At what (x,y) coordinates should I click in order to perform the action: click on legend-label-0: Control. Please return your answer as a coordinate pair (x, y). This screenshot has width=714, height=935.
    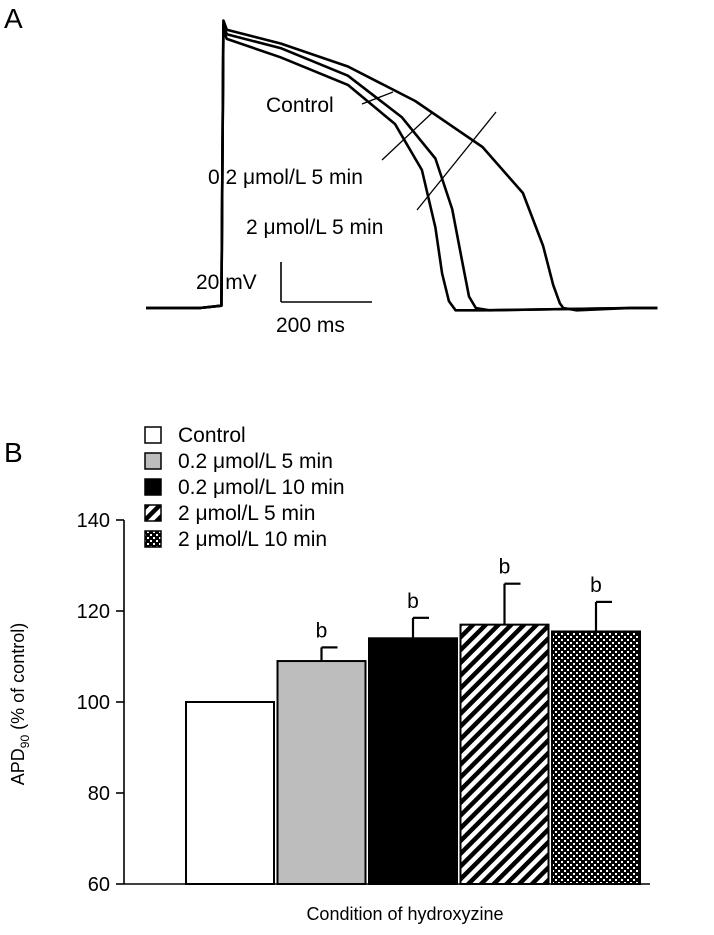
    Looking at the image, I should click on (212, 435).